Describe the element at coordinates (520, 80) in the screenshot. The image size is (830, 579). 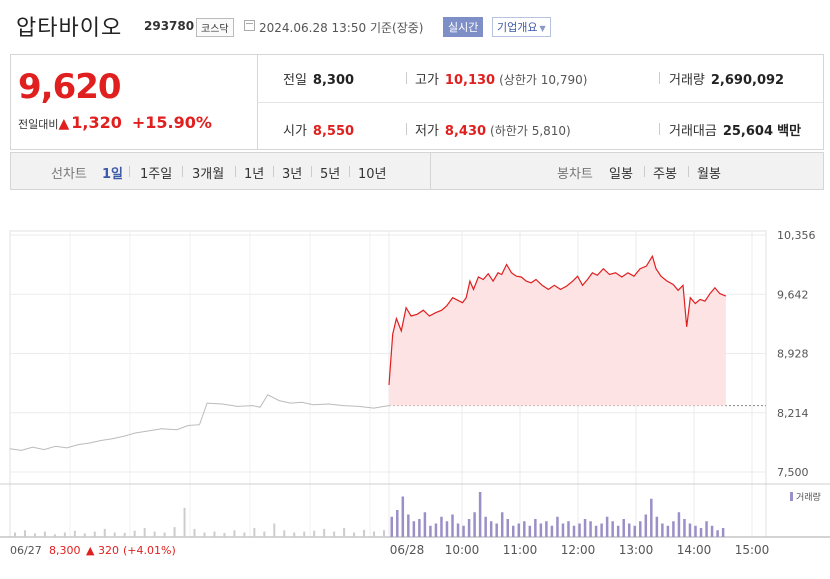
I see `upper-limit-label: 상한가` at that location.